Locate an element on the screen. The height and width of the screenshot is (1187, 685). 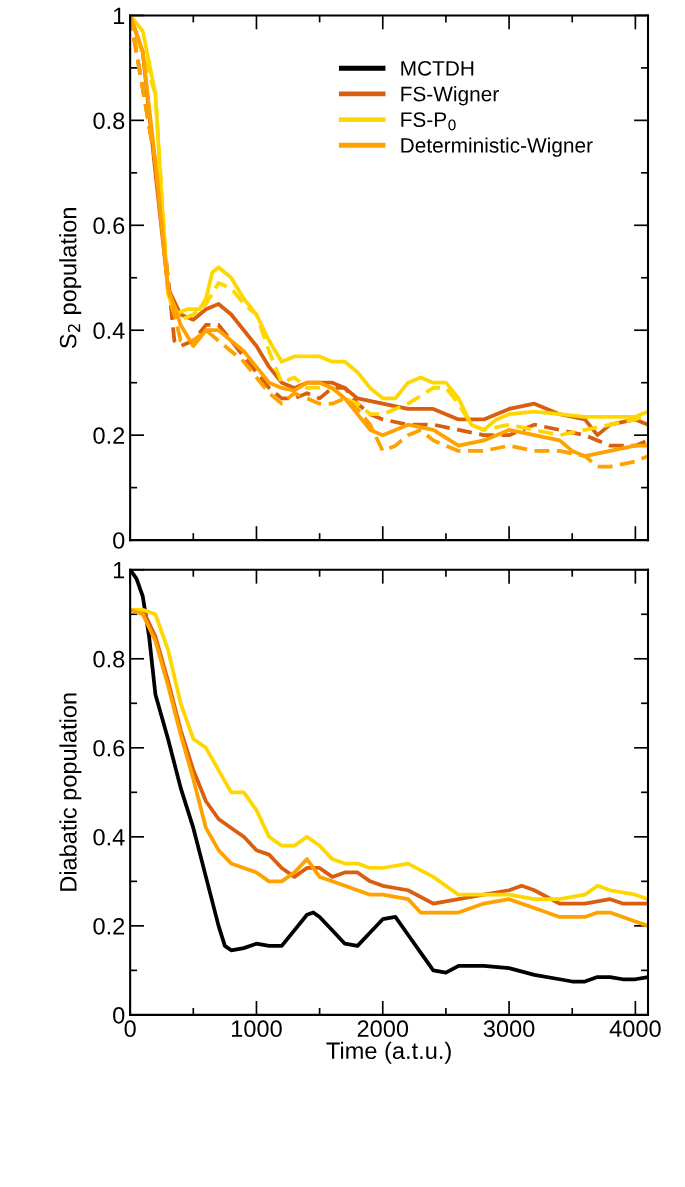
y-axis-title: S$_{2}$ population is located at coordinates (70, 278).